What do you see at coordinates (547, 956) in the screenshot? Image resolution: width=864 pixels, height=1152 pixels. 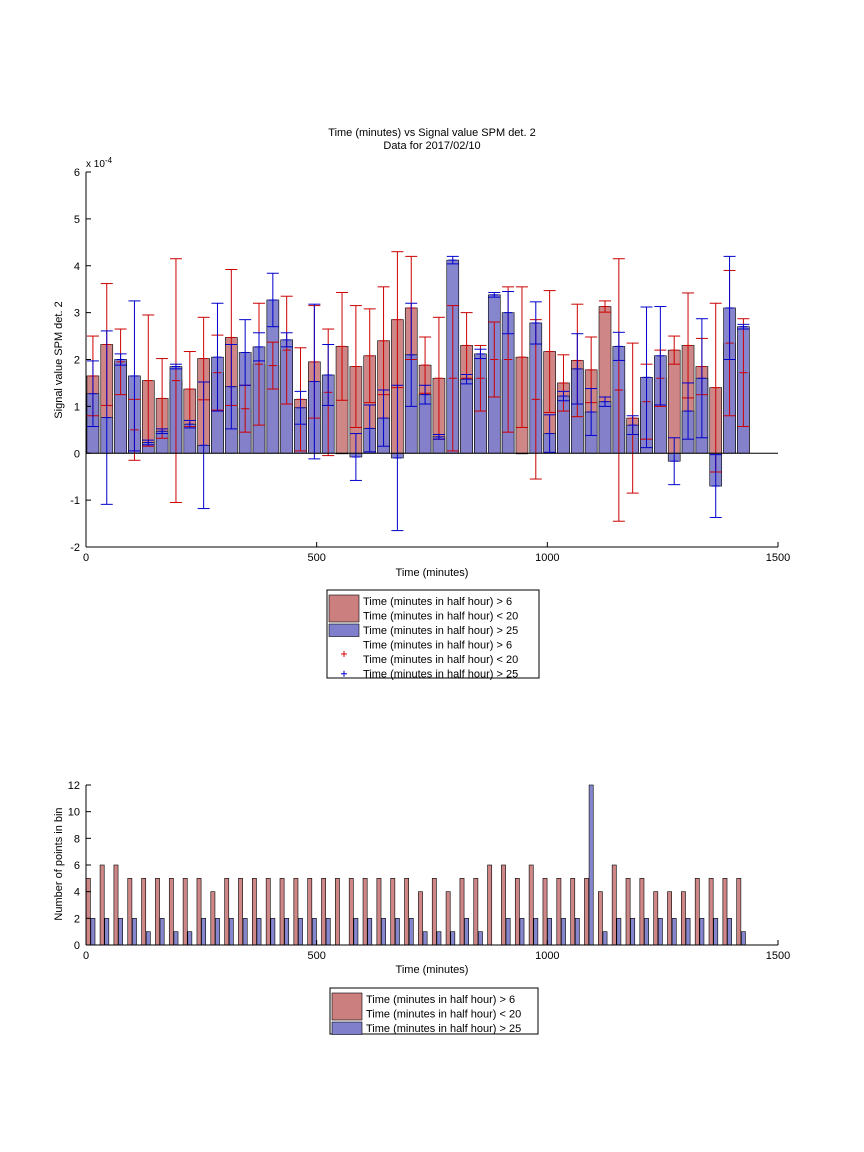 I see `chart-2-x-tick-label: 1000` at bounding box center [547, 956].